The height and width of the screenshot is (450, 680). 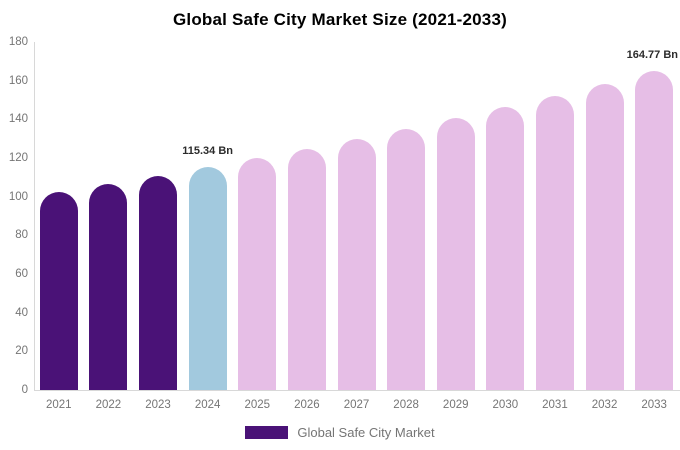 I want to click on legend-swatch-icon, so click(x=267, y=432).